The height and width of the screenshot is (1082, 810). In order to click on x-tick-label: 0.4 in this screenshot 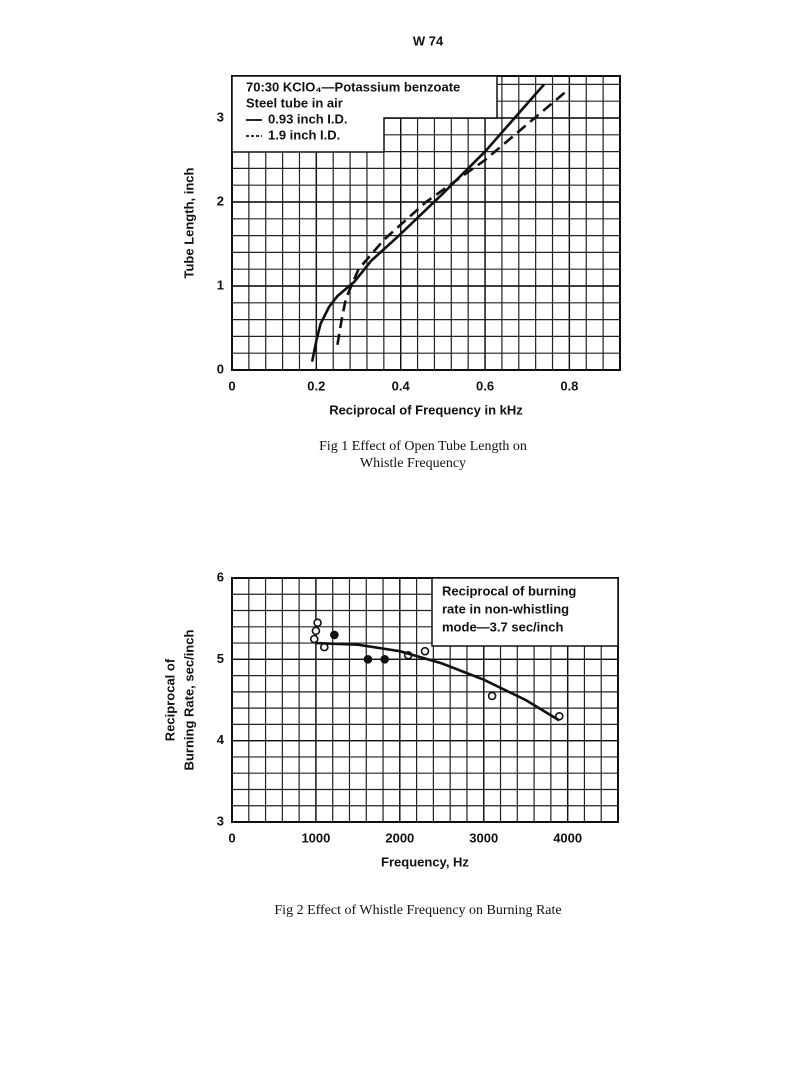, I will do `click(401, 385)`.